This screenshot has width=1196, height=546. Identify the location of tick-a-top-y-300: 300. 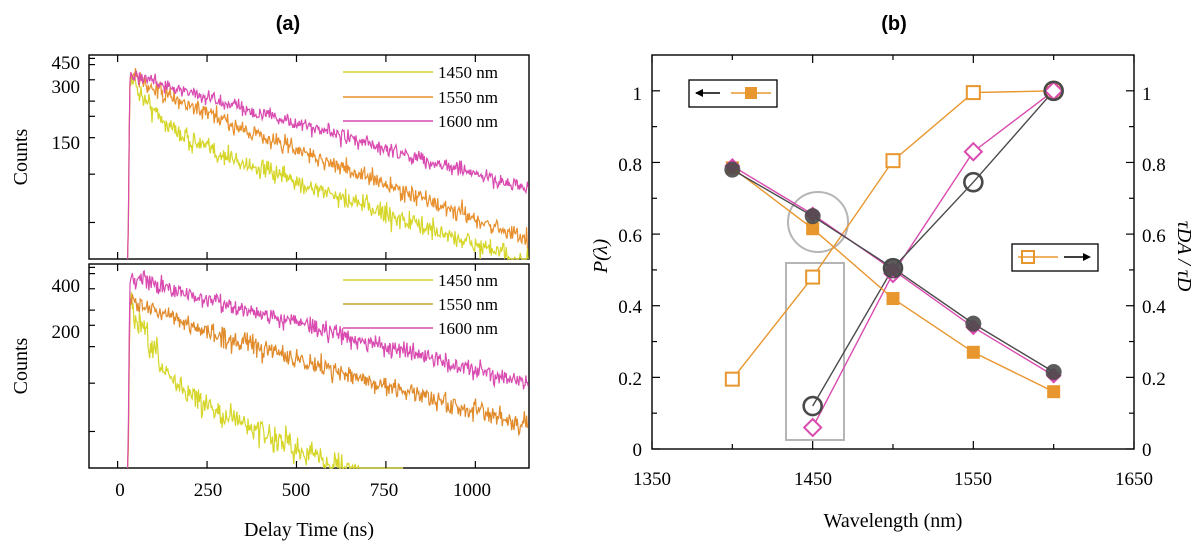
(66, 87).